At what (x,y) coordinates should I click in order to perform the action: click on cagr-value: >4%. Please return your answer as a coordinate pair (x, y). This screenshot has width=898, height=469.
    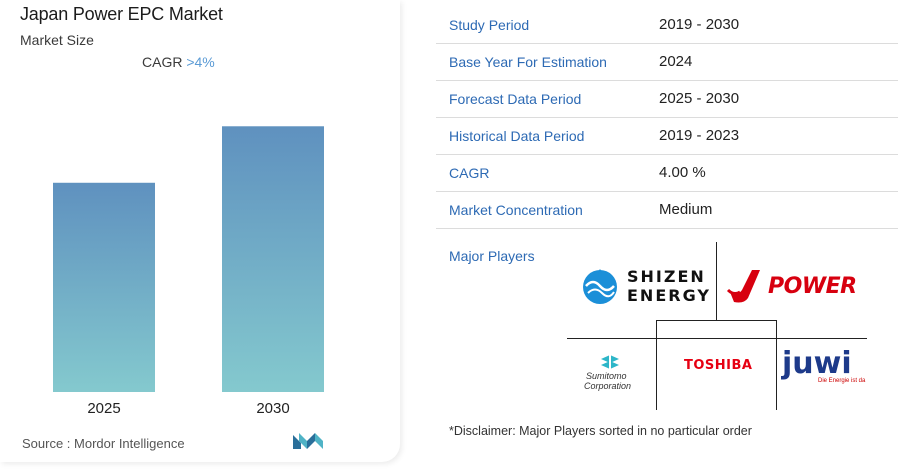
    Looking at the image, I should click on (200, 62).